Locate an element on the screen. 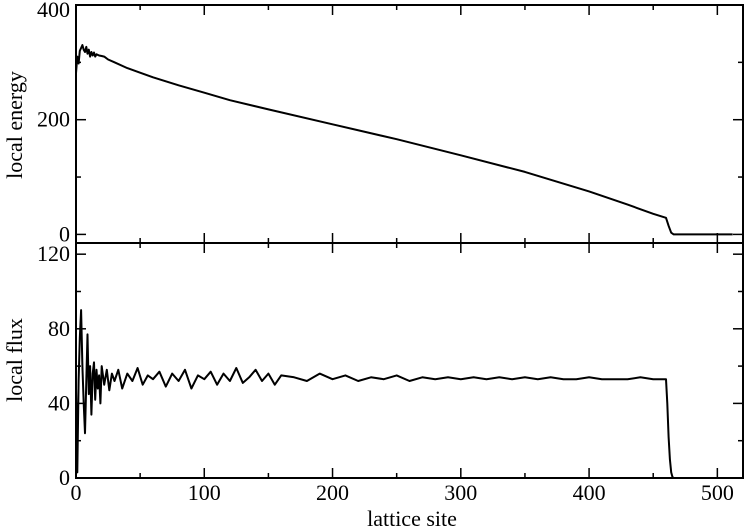 This screenshot has width=747, height=530. flux-y-tick-label: 40 is located at coordinates (59, 402).